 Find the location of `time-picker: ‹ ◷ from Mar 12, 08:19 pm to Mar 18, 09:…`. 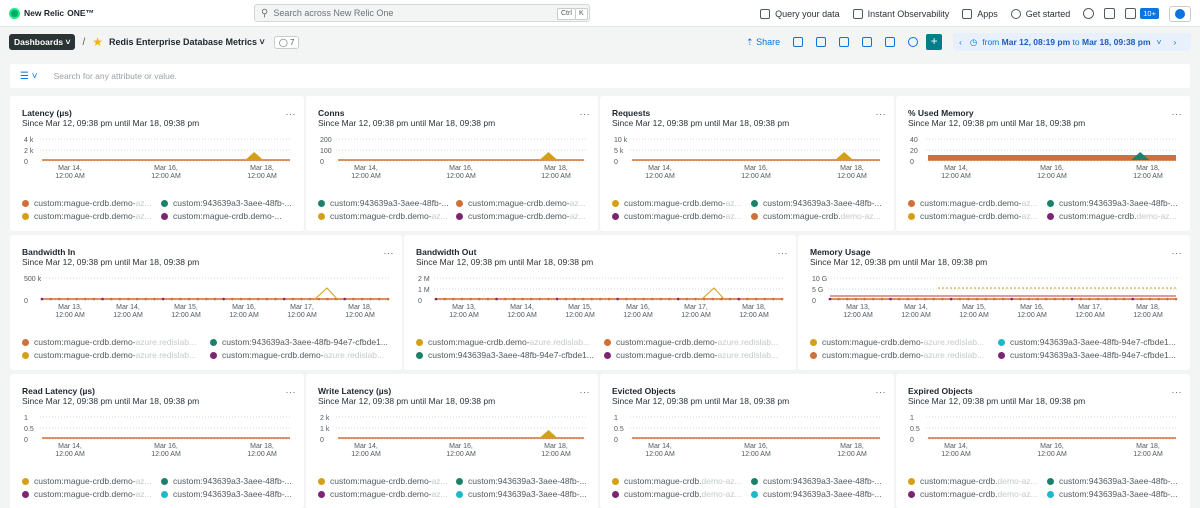

time-picker: ‹ ◷ from Mar 12, 08:19 pm to Mar 18, 09:… is located at coordinates (1072, 42).